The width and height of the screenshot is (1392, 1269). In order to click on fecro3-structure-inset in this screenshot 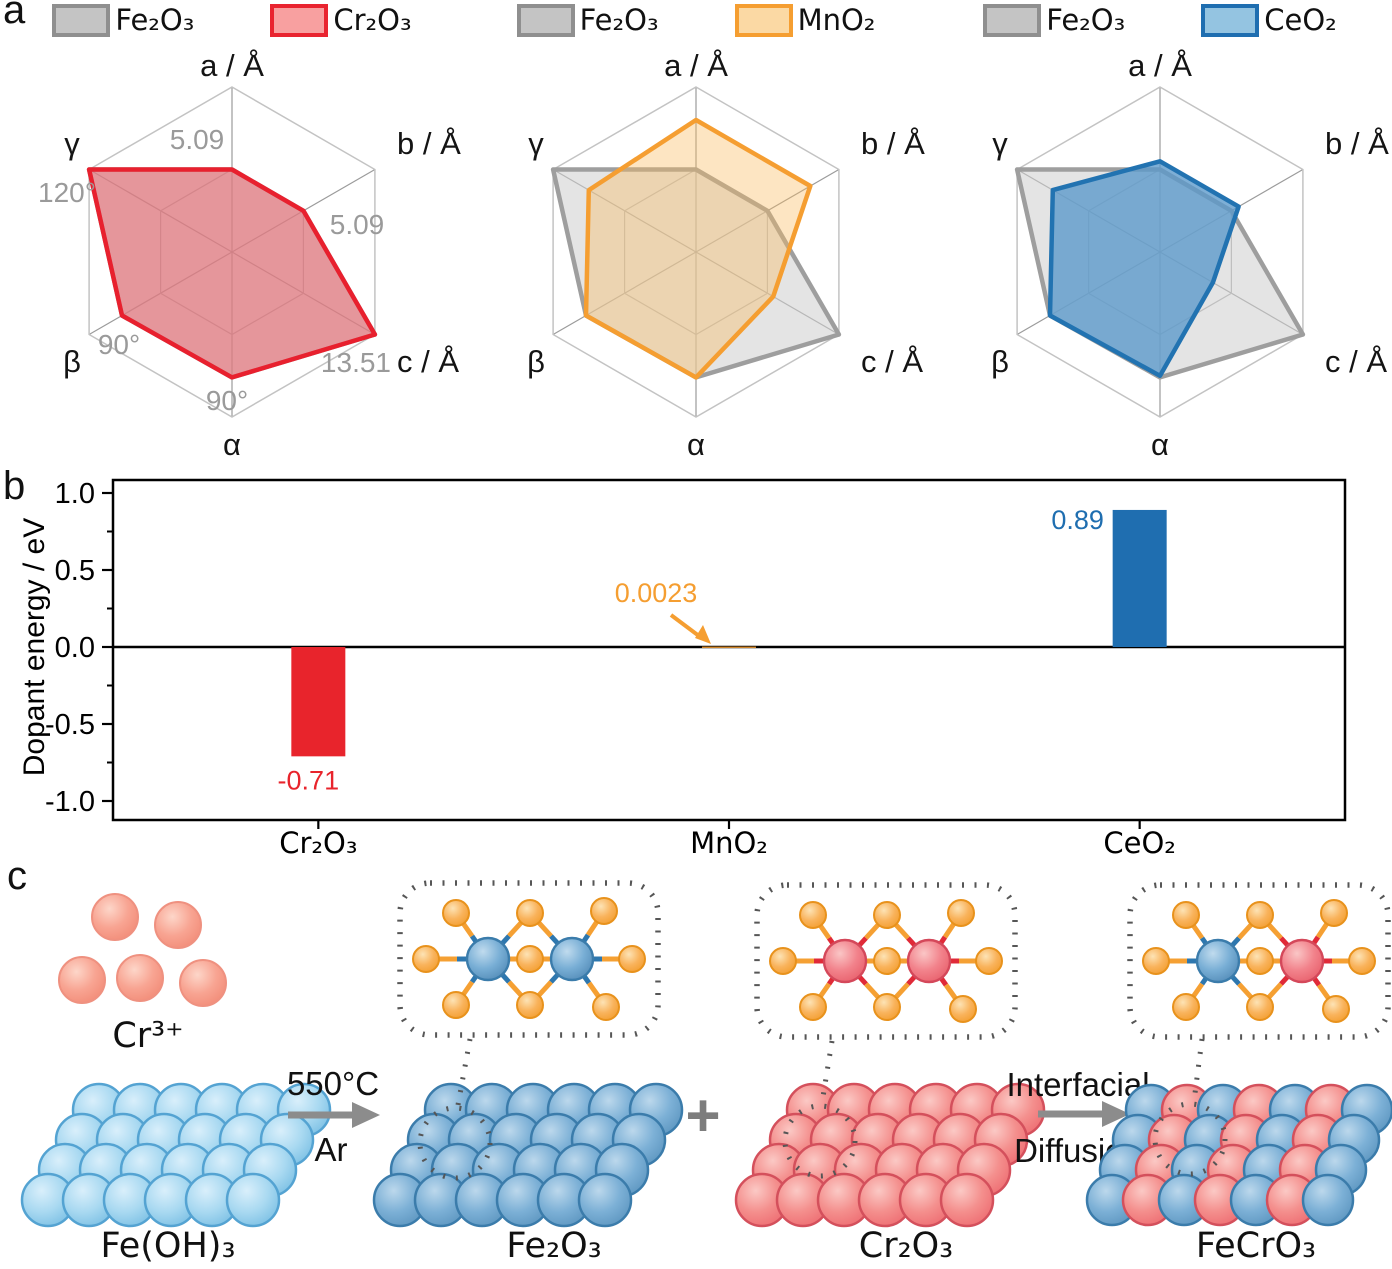, I will do `click(1259, 961)`.